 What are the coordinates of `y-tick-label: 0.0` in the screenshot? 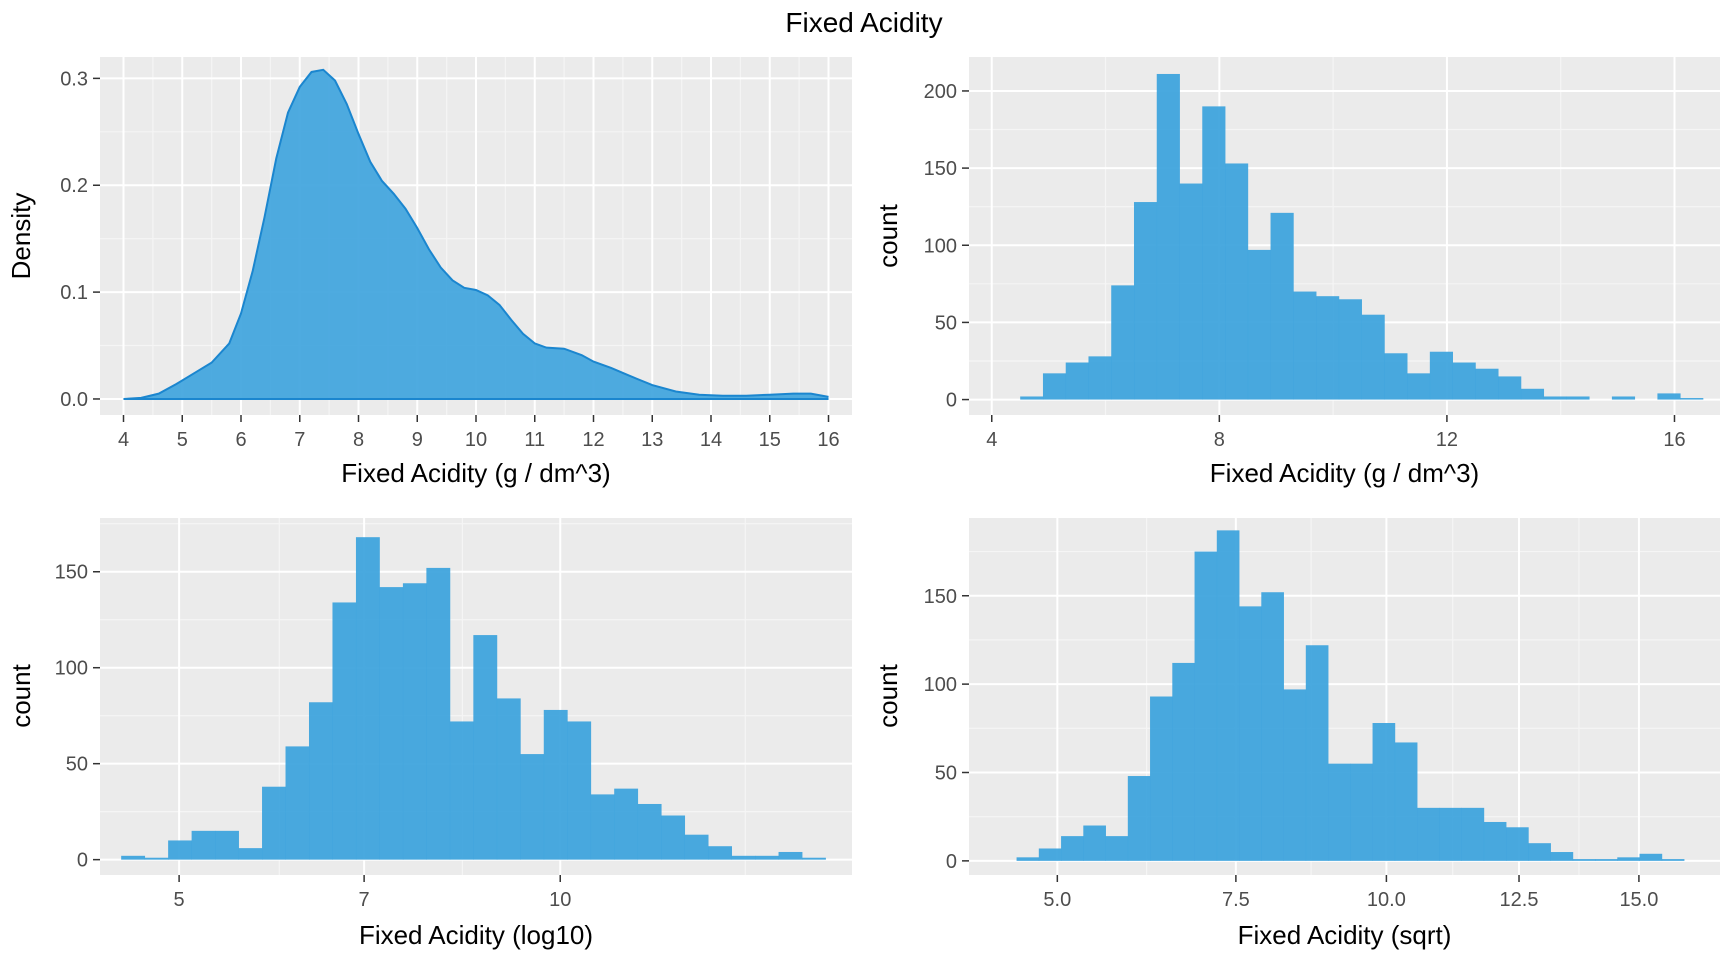 It's located at (74, 400).